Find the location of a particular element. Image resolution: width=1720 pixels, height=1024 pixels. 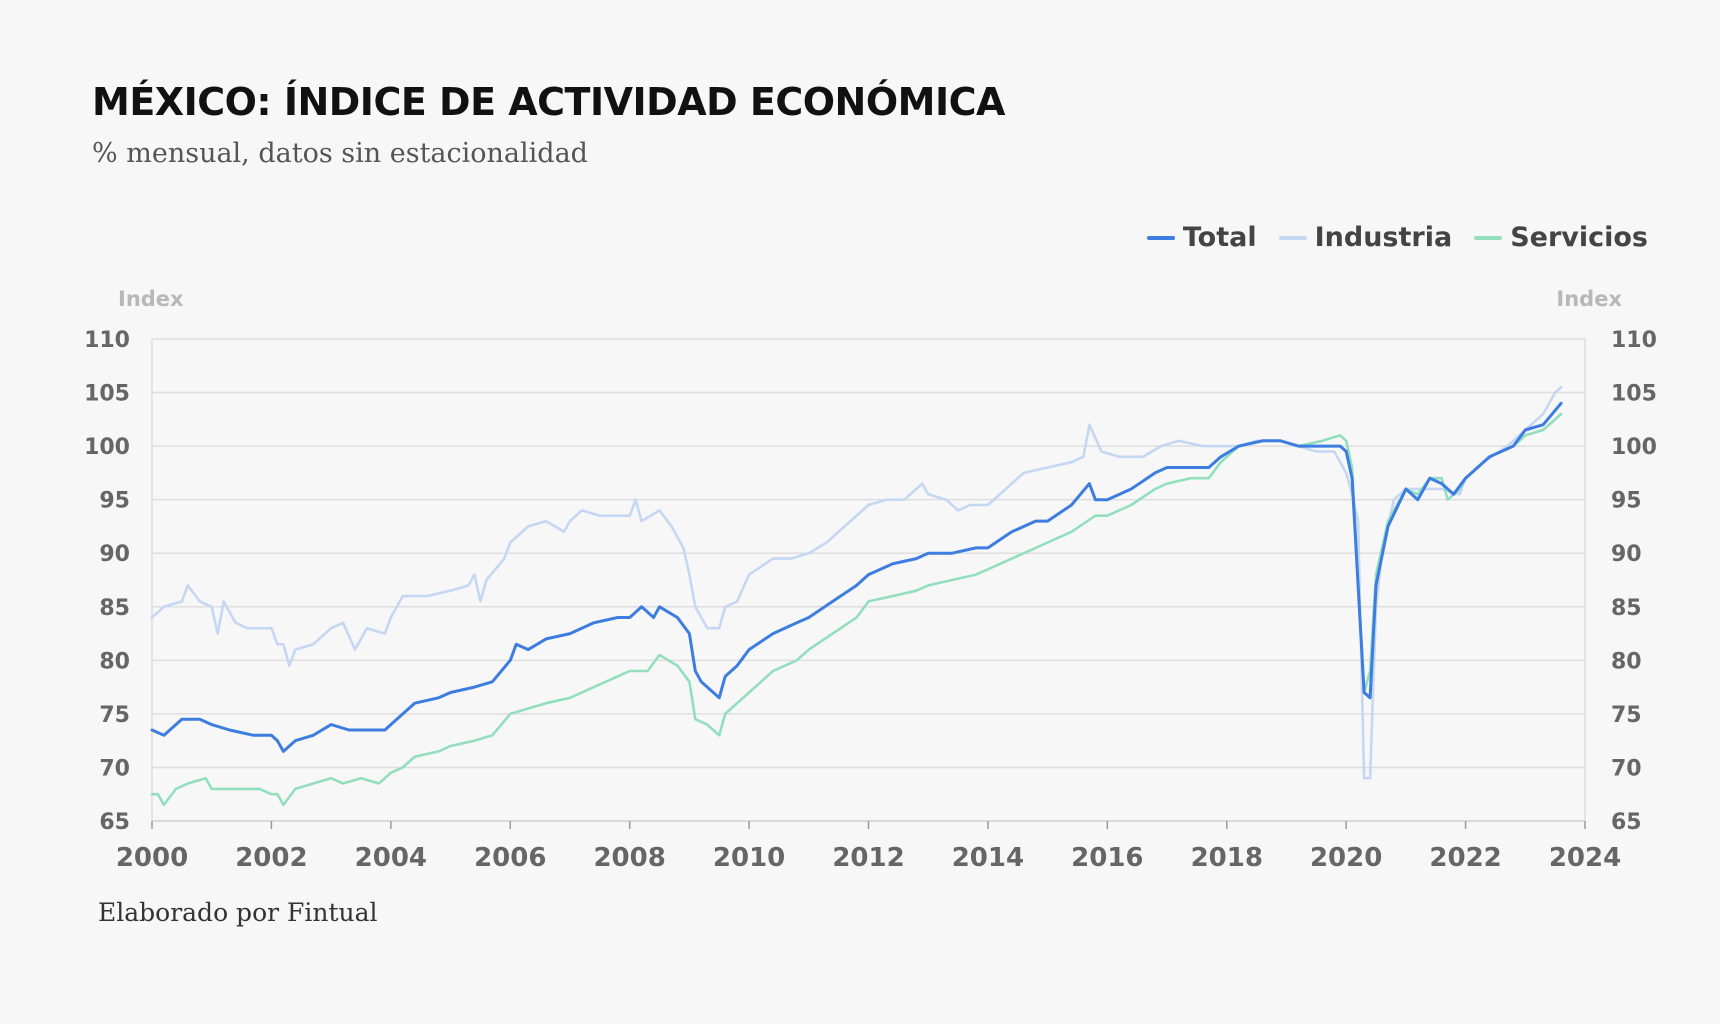

y-tick-left-85: 85 is located at coordinates (114, 608).